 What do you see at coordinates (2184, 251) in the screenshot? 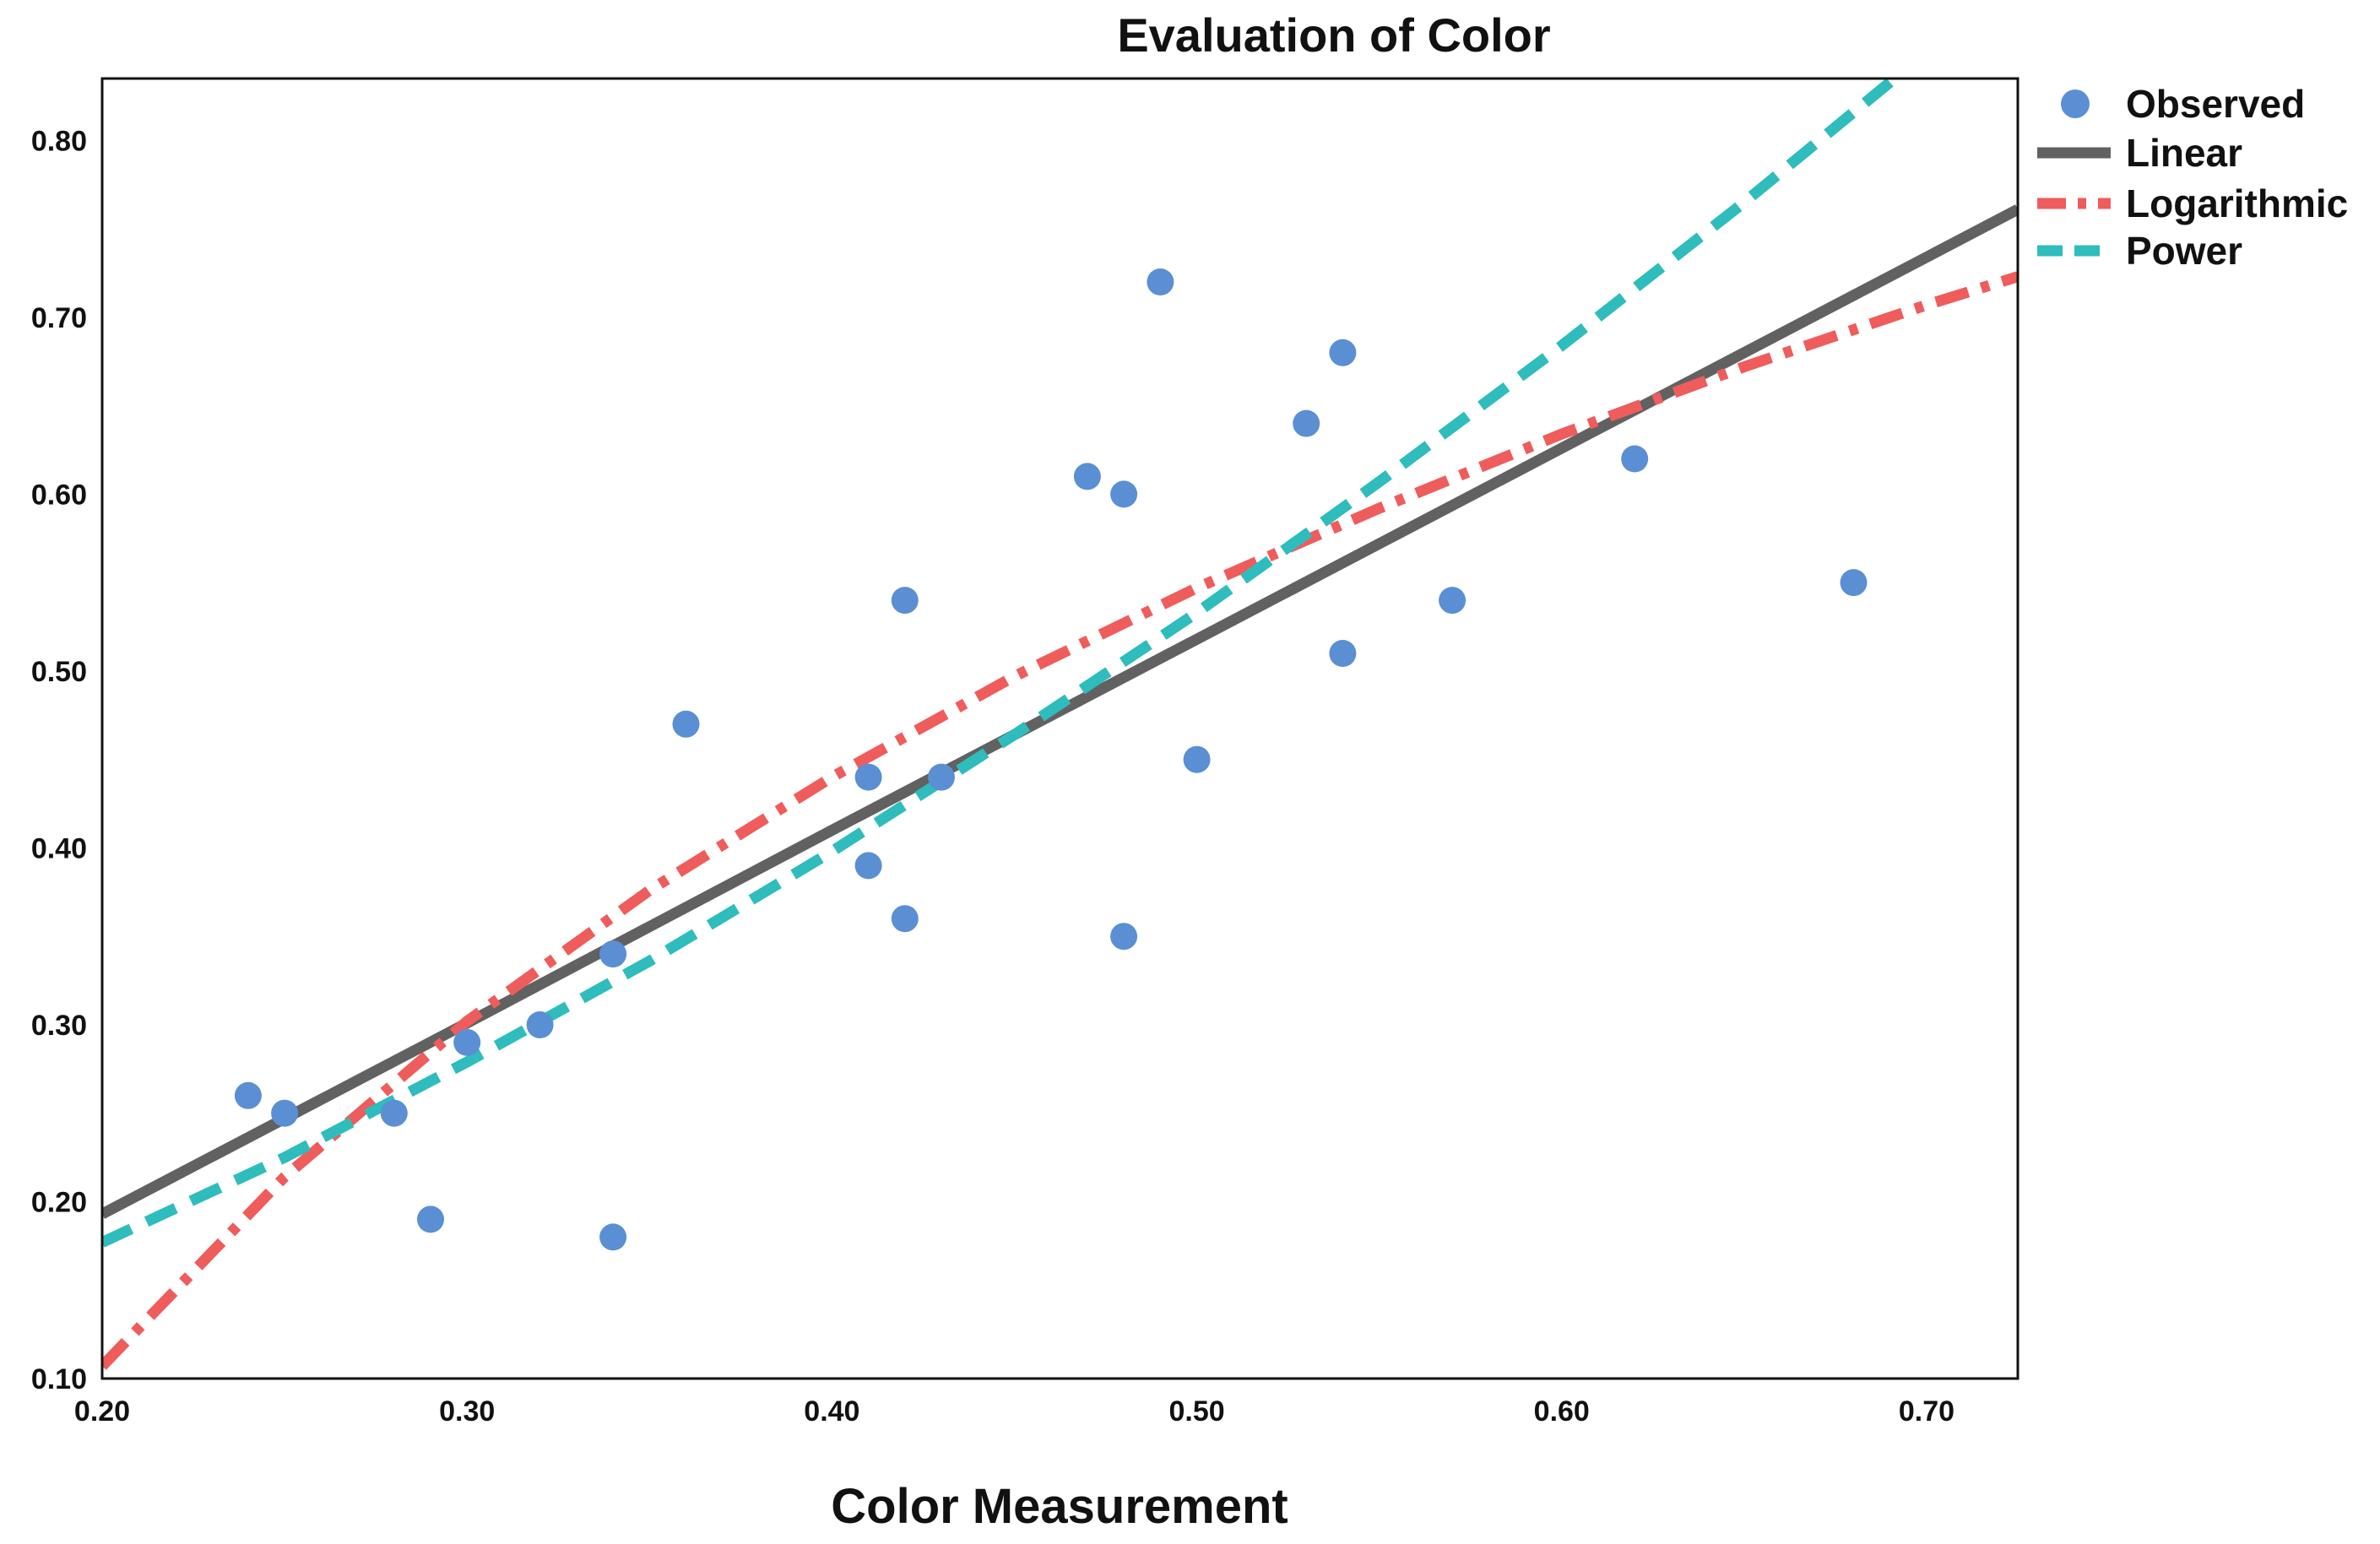
I see `legend-power-label: Power` at bounding box center [2184, 251].